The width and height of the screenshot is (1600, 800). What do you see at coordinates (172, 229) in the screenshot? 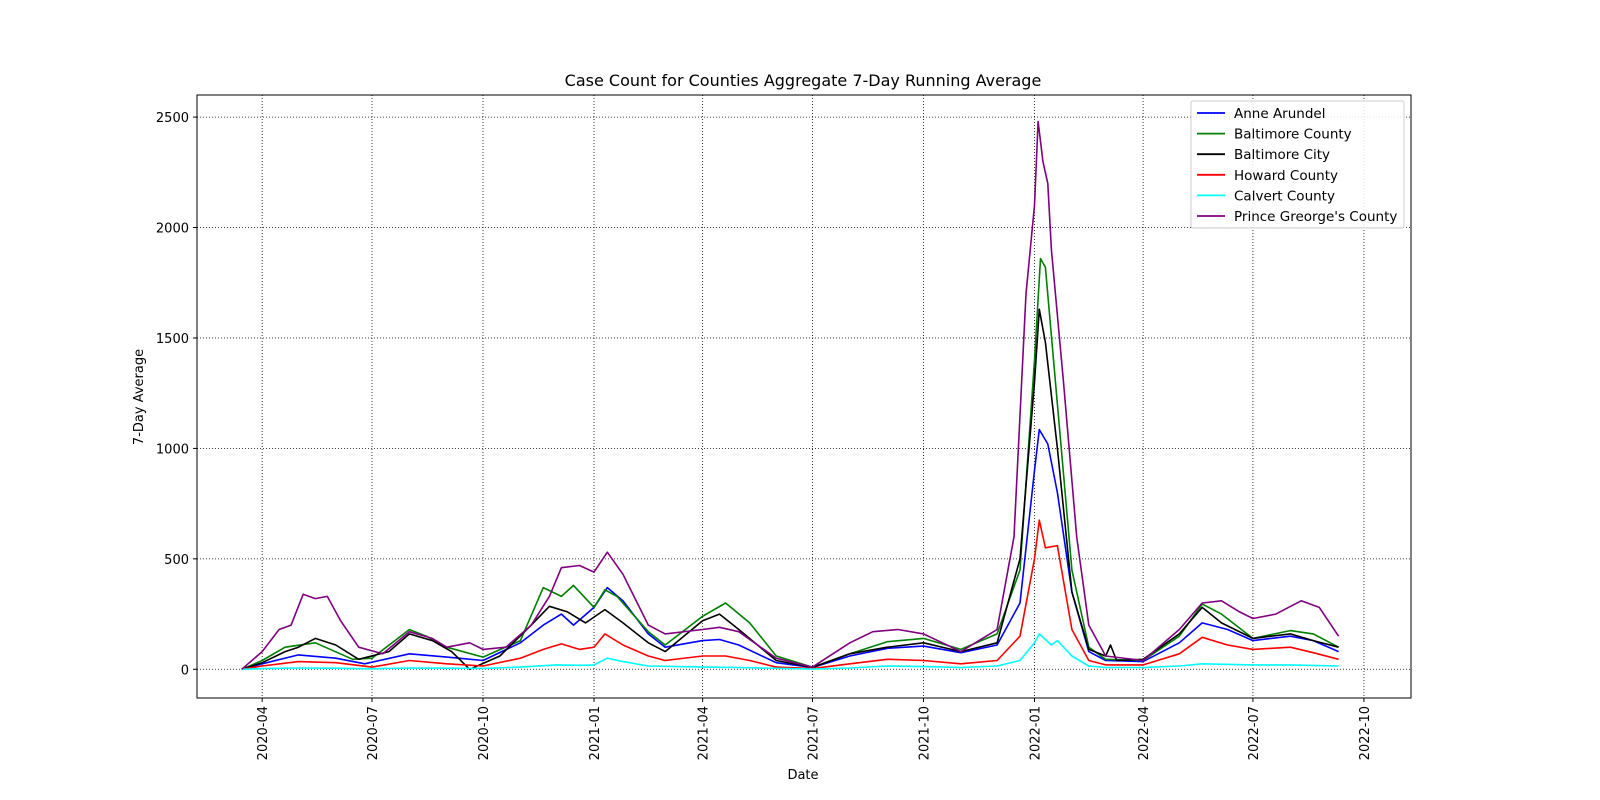
I see `y-tick-label: 2000` at bounding box center [172, 229].